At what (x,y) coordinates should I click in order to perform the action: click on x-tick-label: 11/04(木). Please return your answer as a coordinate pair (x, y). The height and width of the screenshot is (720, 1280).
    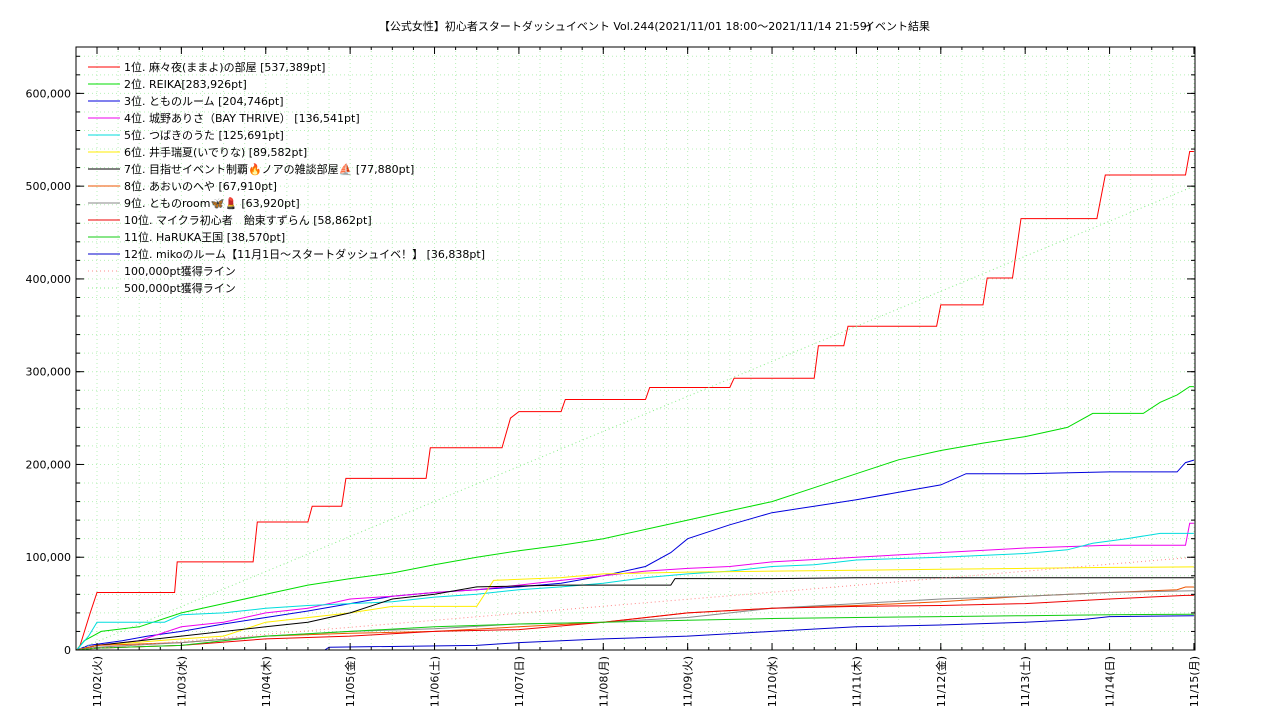
    Looking at the image, I should click on (266, 681).